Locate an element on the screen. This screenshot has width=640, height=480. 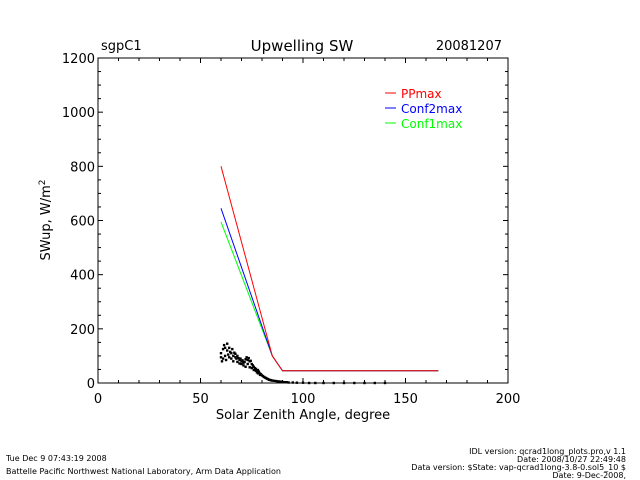
series-line-conf2max is located at coordinates (329, 290).